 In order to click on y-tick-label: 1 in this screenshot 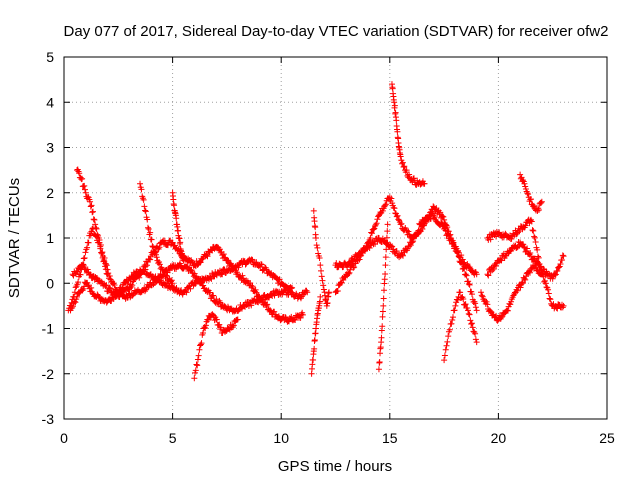, I will do `click(50, 238)`.